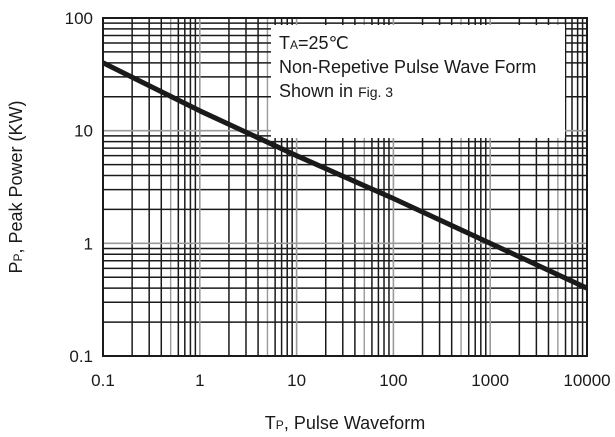 Image resolution: width=615 pixels, height=437 pixels. I want to click on axis-label-part: T, so click(270, 423).